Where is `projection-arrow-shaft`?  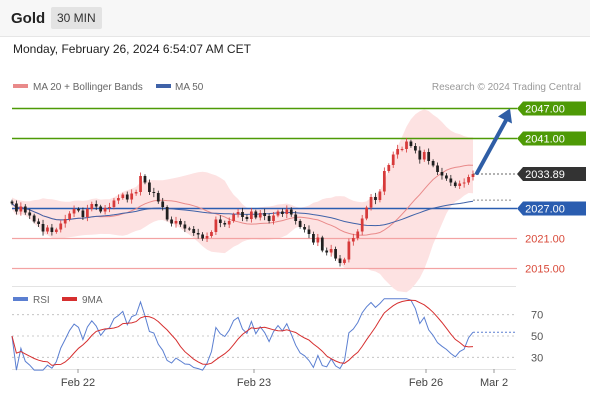 projection-arrow-shaft is located at coordinates (492, 146).